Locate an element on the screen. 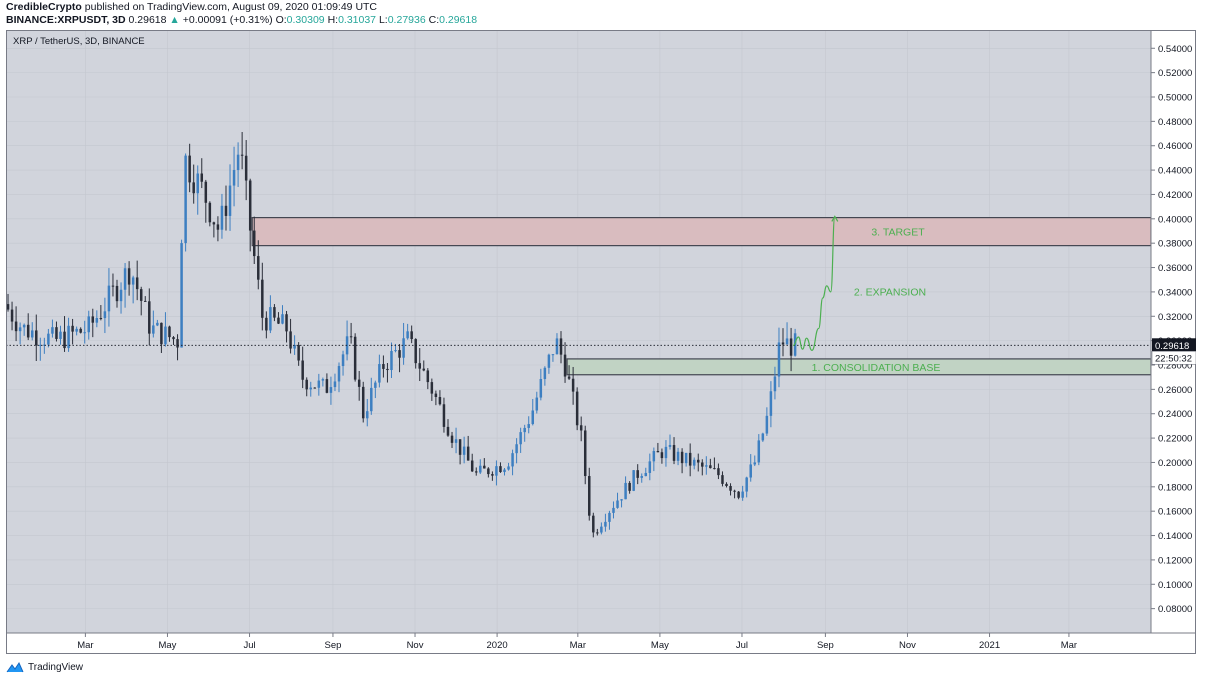  price-change: +0.00091 (+0.31%) is located at coordinates (227, 20).